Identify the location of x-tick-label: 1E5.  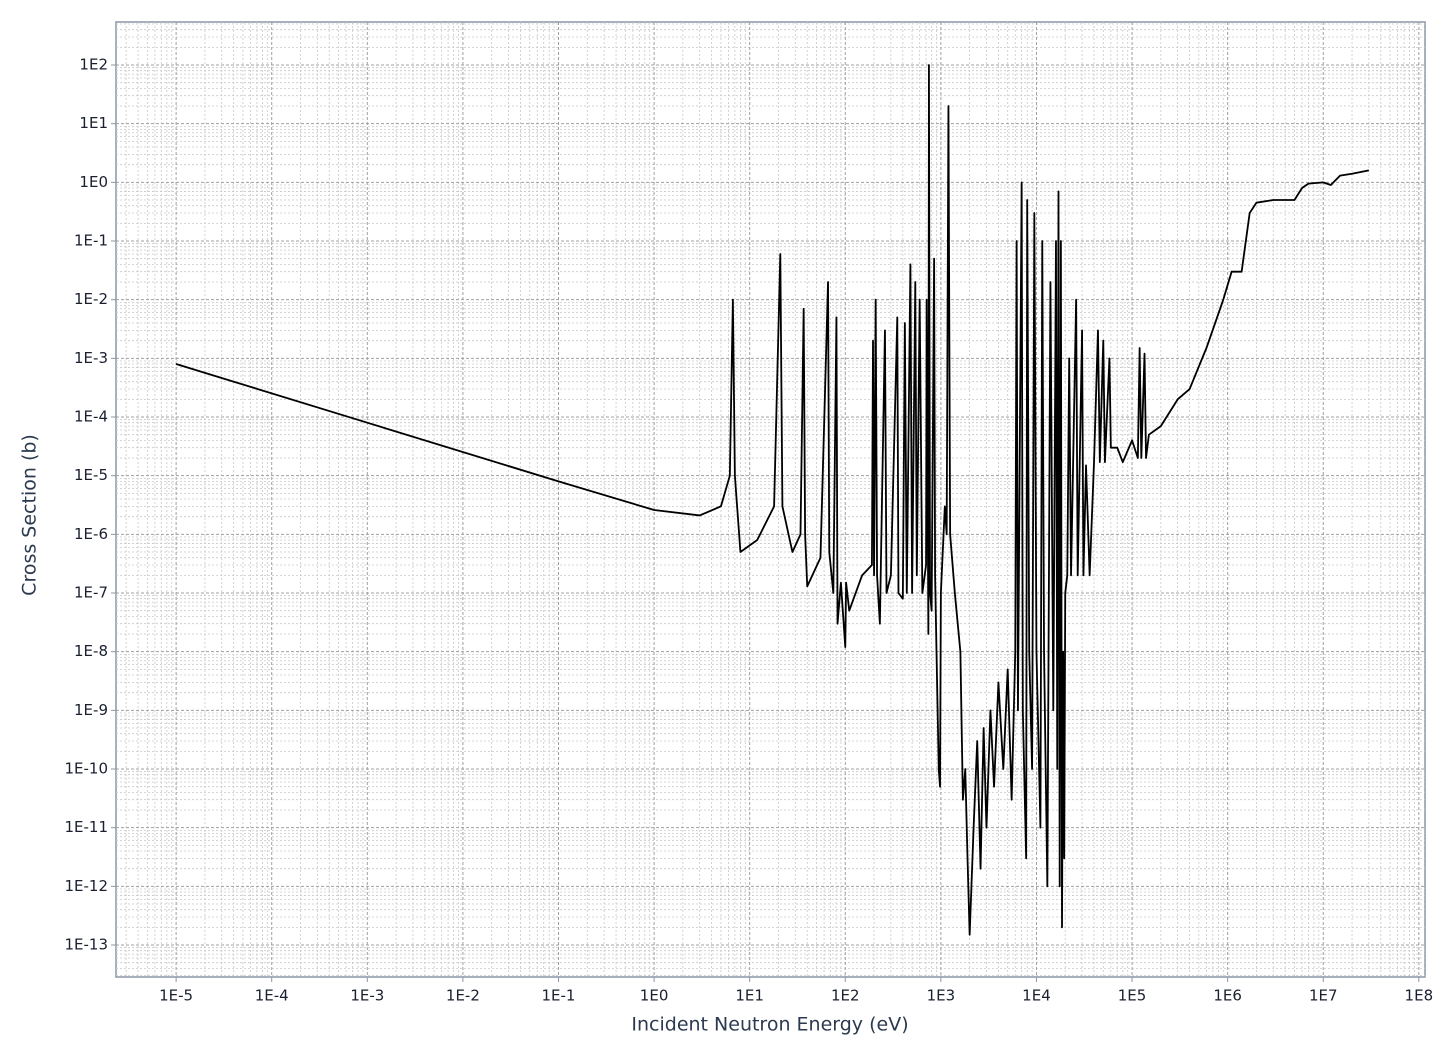
(1132, 996).